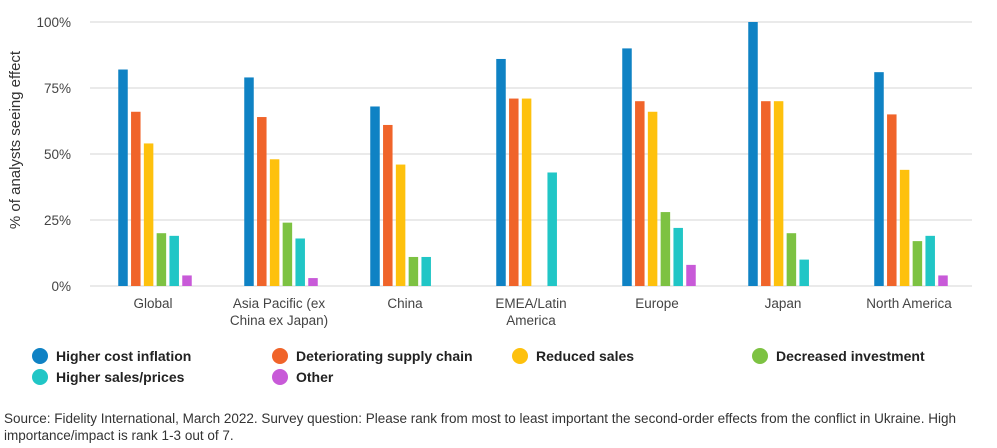 The image size is (997, 448). Describe the element at coordinates (315, 377) in the screenshot. I see `legend-label: Other` at that location.